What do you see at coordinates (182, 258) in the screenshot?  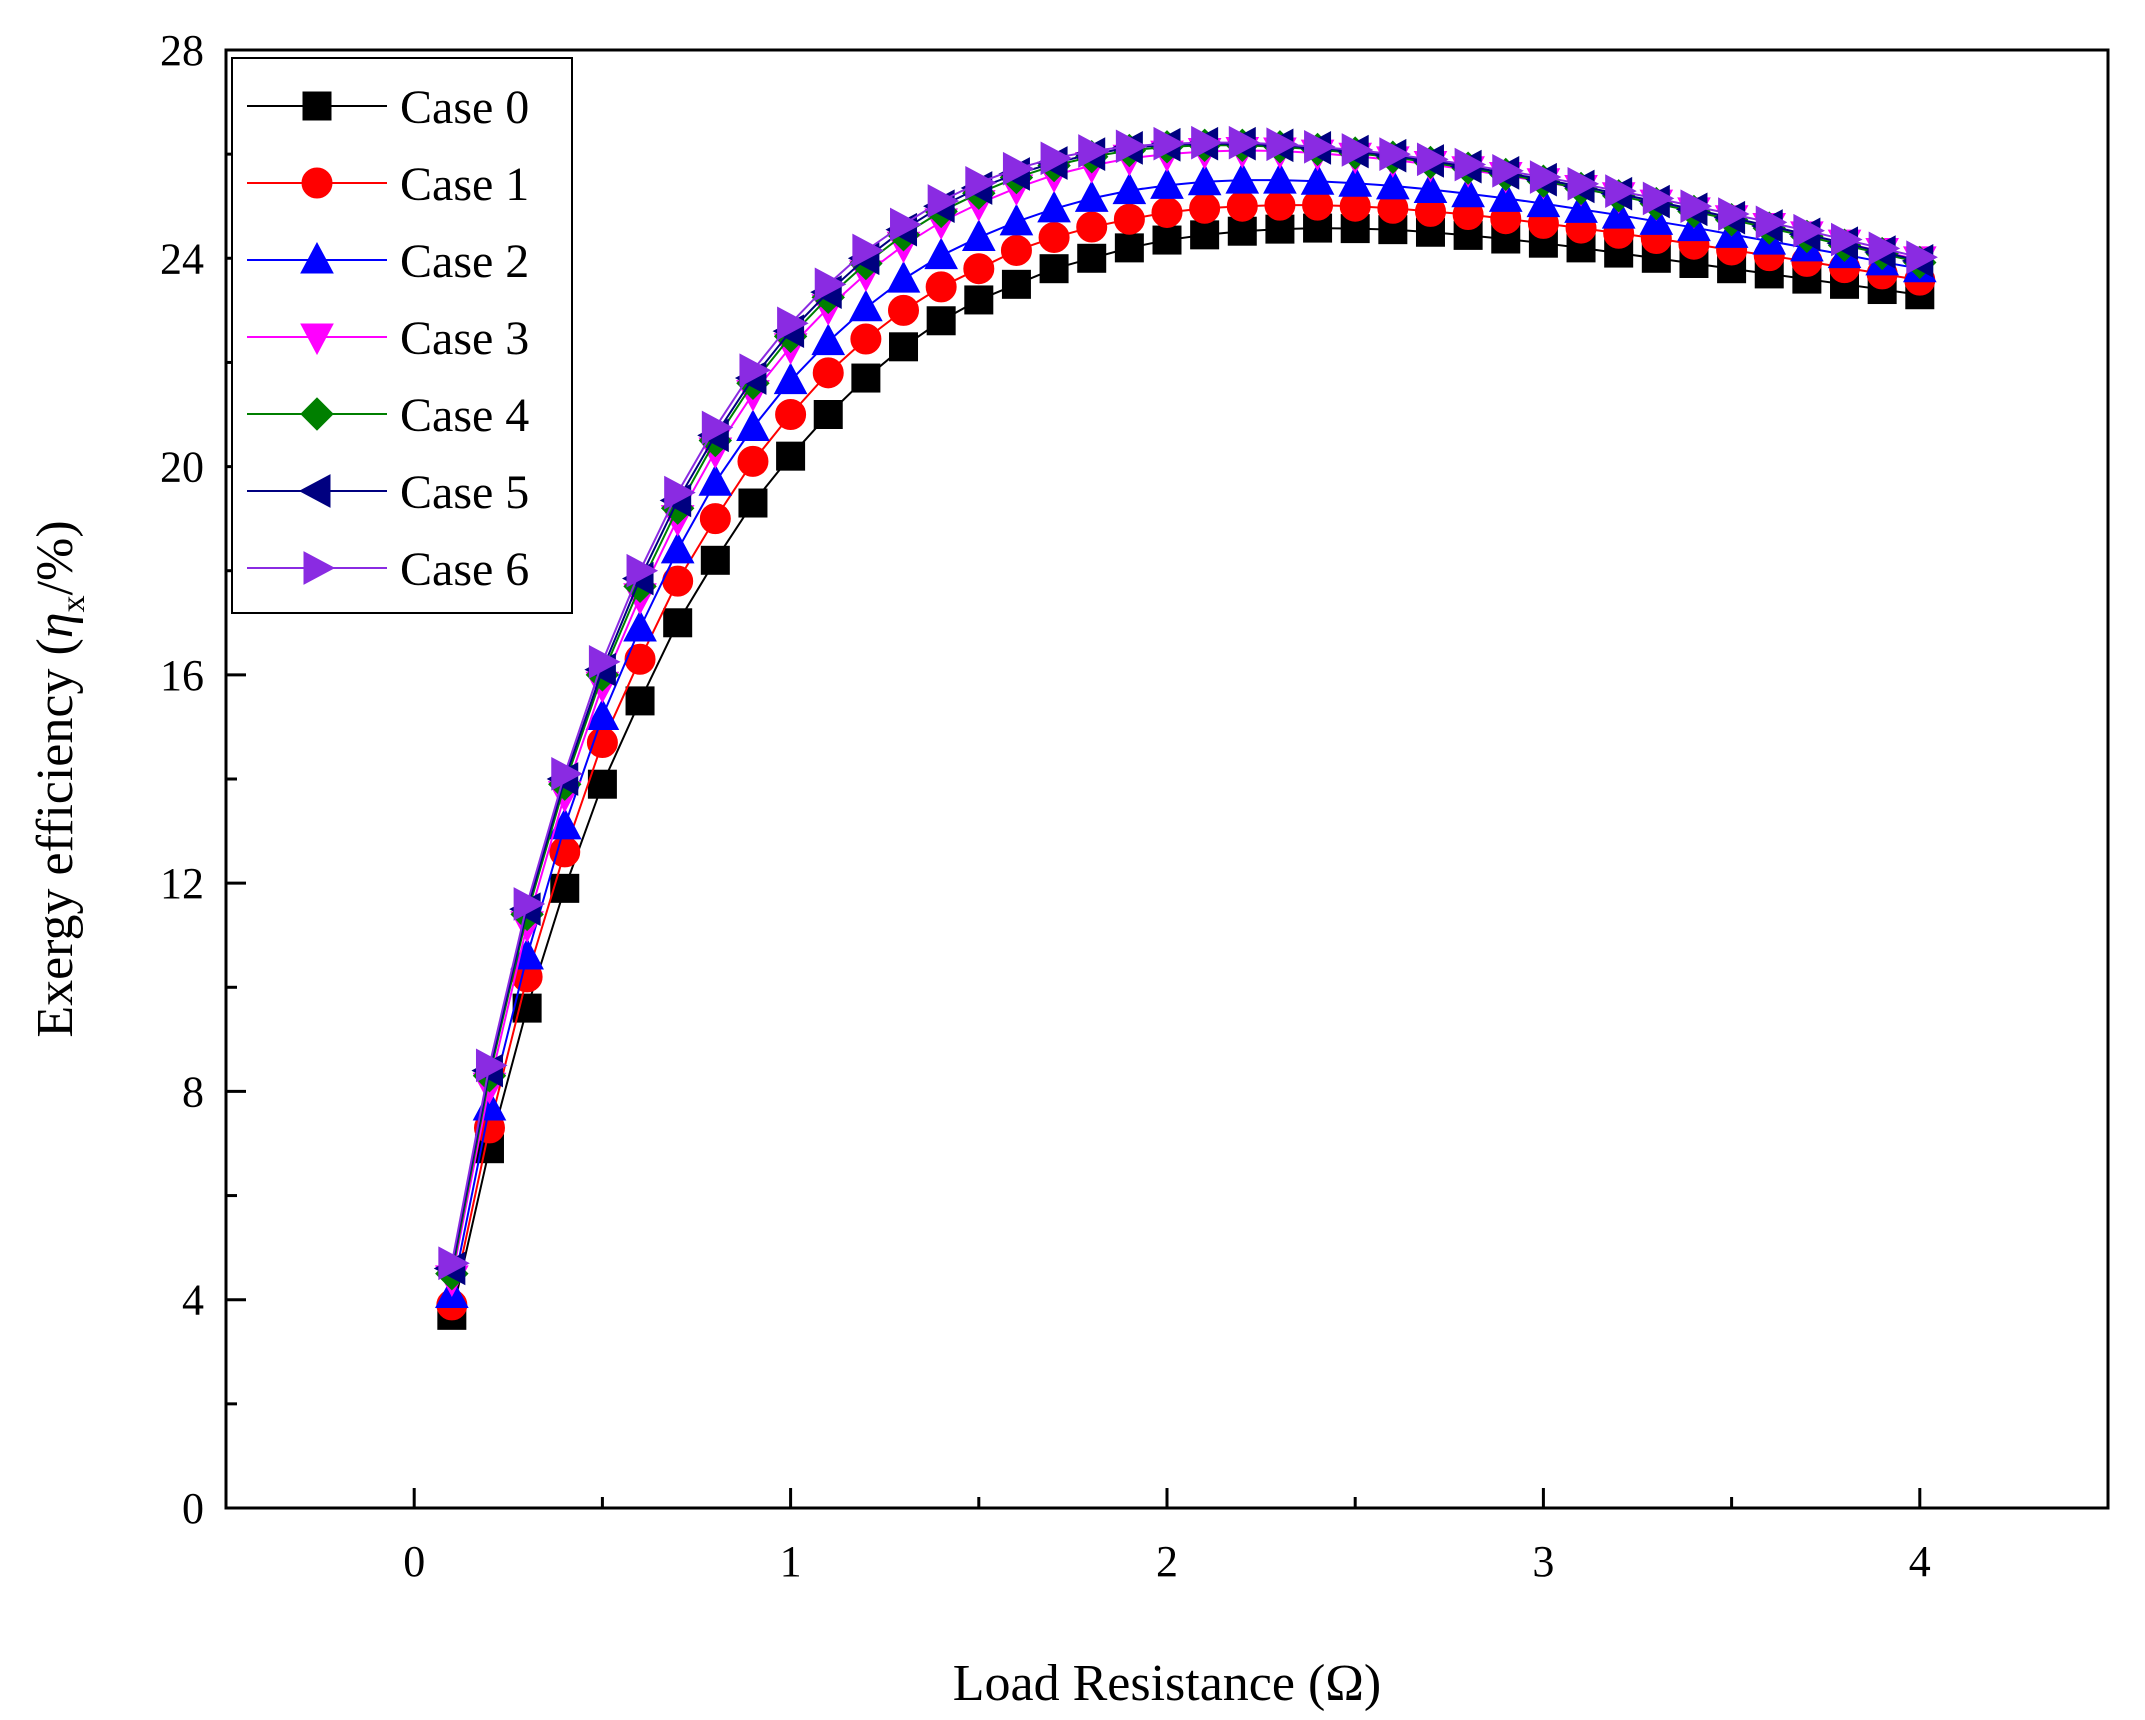 I see `y-tick-label: 24` at bounding box center [182, 258].